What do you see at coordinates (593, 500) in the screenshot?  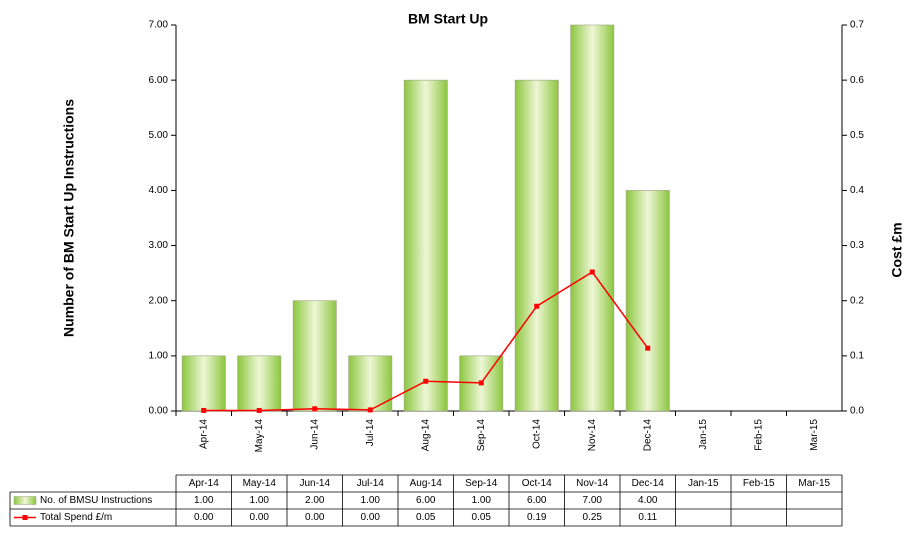 I see `table-cell: 7.00` at bounding box center [593, 500].